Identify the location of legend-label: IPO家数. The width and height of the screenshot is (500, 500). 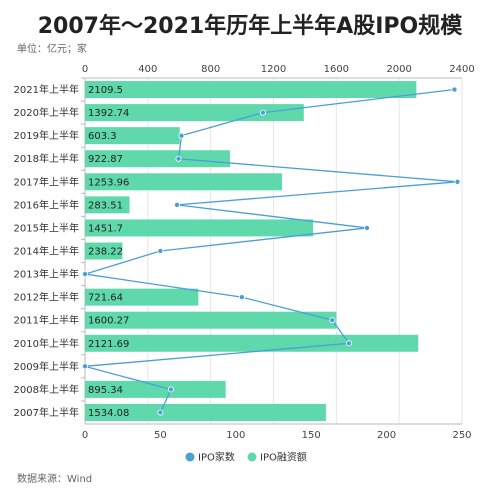
(216, 457).